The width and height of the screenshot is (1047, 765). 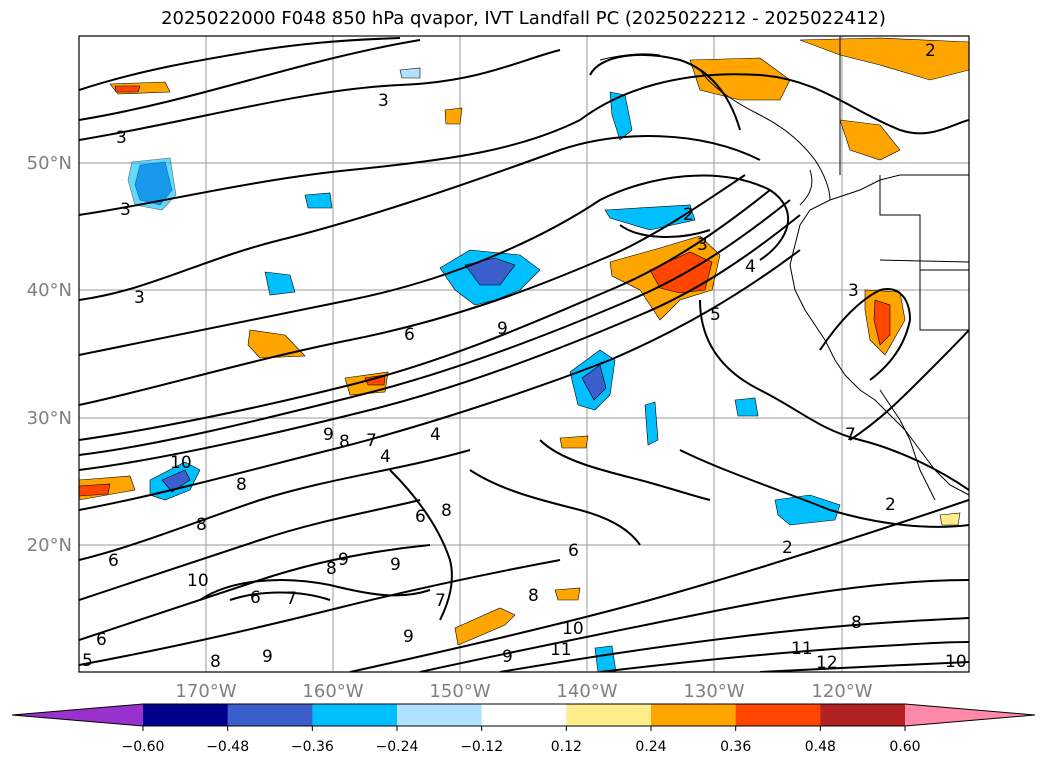 I want to click on patch-cyan-small1, so click(x=280, y=283).